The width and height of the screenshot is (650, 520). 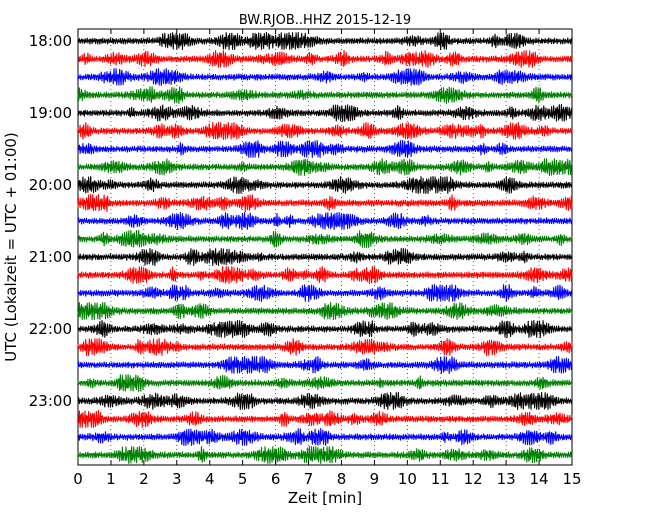 What do you see at coordinates (539, 479) in the screenshot?
I see `x-tick-label: 14` at bounding box center [539, 479].